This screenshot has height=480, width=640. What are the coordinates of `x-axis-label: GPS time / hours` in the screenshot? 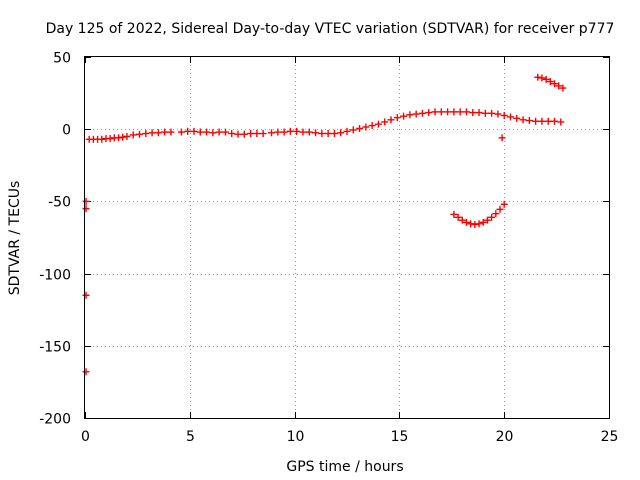 It's located at (344, 467).